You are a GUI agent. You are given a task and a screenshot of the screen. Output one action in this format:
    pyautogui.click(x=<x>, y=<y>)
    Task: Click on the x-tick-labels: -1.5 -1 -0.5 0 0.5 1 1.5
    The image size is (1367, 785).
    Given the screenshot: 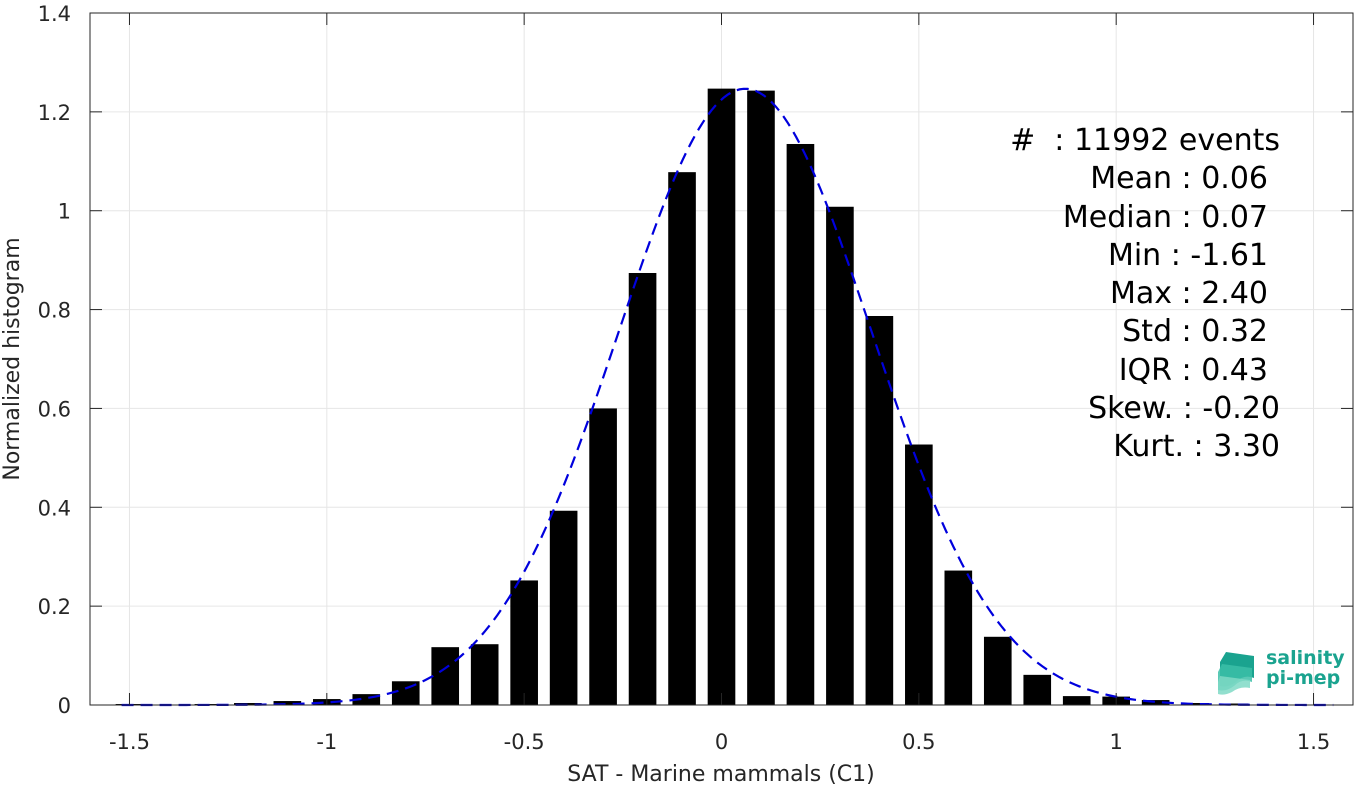 What is the action you would take?
    pyautogui.click(x=719, y=742)
    